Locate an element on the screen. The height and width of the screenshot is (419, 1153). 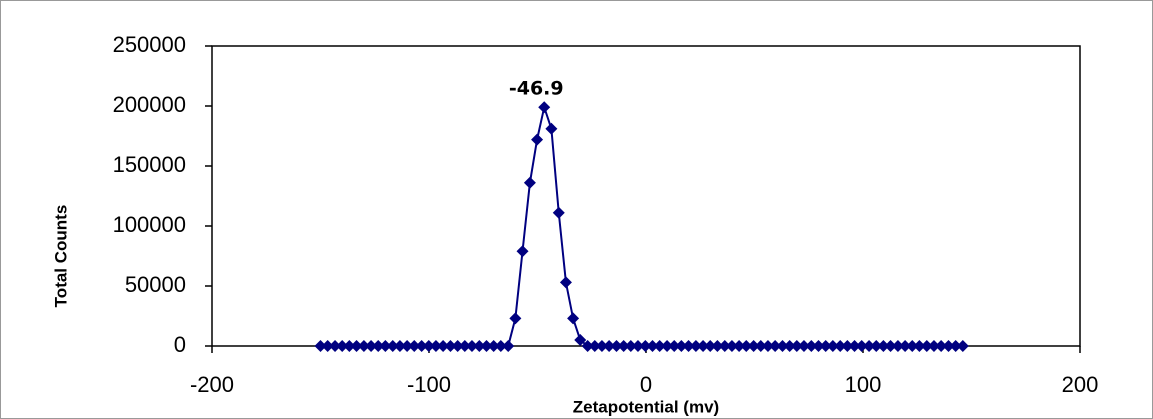
y-tick-label: 150000 is located at coordinates (149, 164).